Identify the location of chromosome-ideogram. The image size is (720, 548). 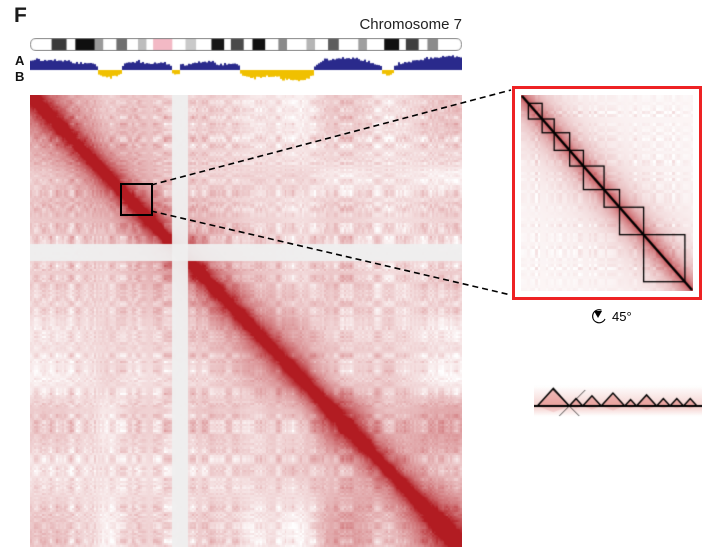
(246, 44).